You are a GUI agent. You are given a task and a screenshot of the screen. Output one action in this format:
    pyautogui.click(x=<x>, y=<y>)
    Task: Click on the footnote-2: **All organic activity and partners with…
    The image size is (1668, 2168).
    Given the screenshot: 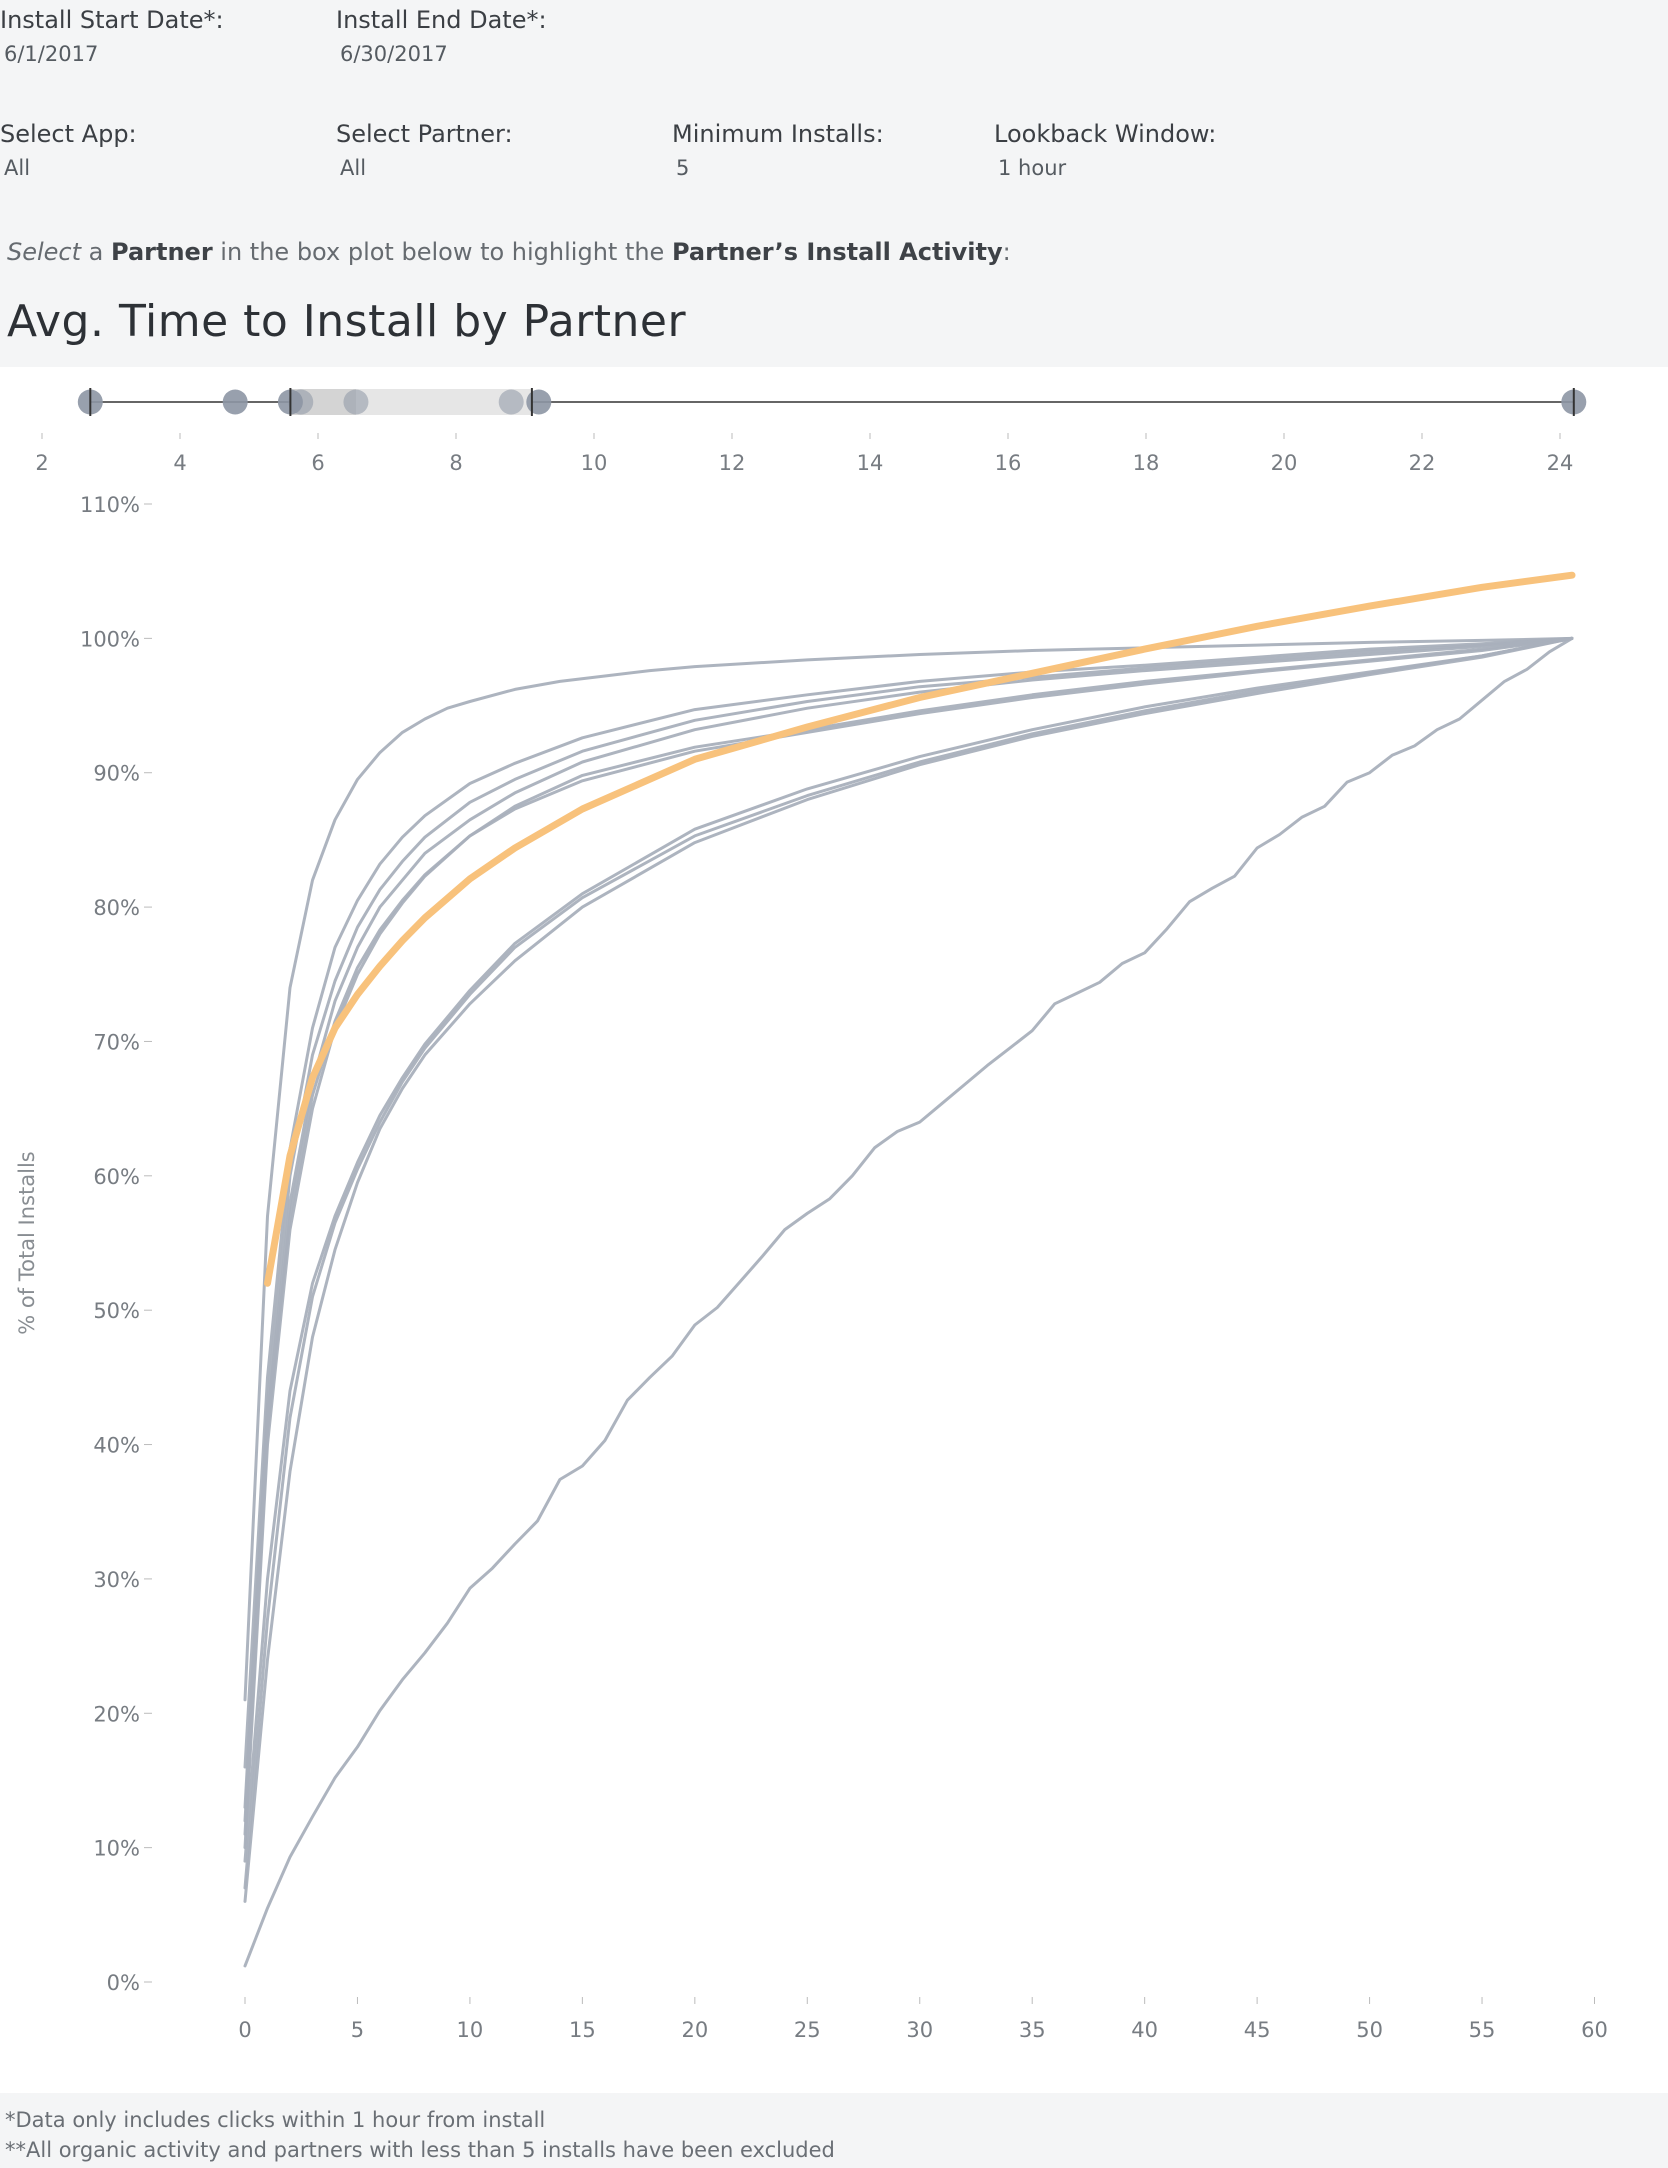 What is the action you would take?
    pyautogui.click(x=420, y=2150)
    